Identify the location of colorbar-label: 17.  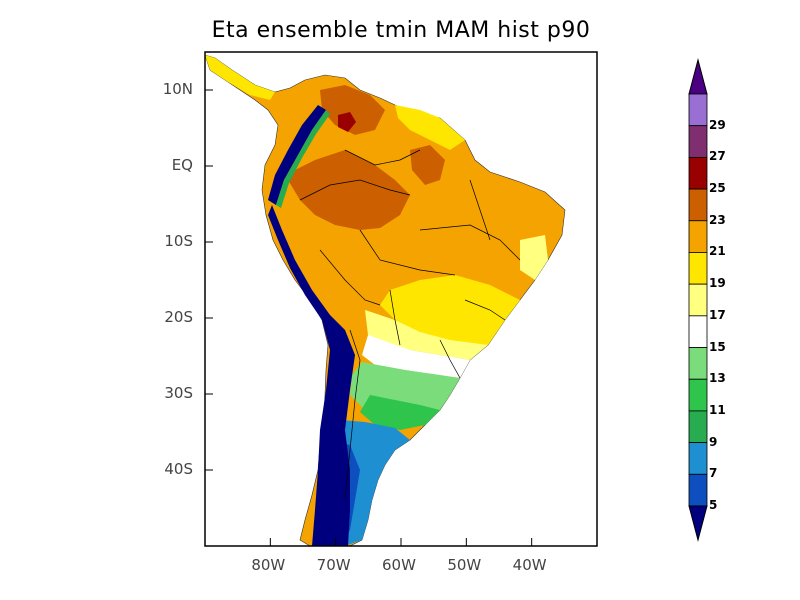
(717, 314).